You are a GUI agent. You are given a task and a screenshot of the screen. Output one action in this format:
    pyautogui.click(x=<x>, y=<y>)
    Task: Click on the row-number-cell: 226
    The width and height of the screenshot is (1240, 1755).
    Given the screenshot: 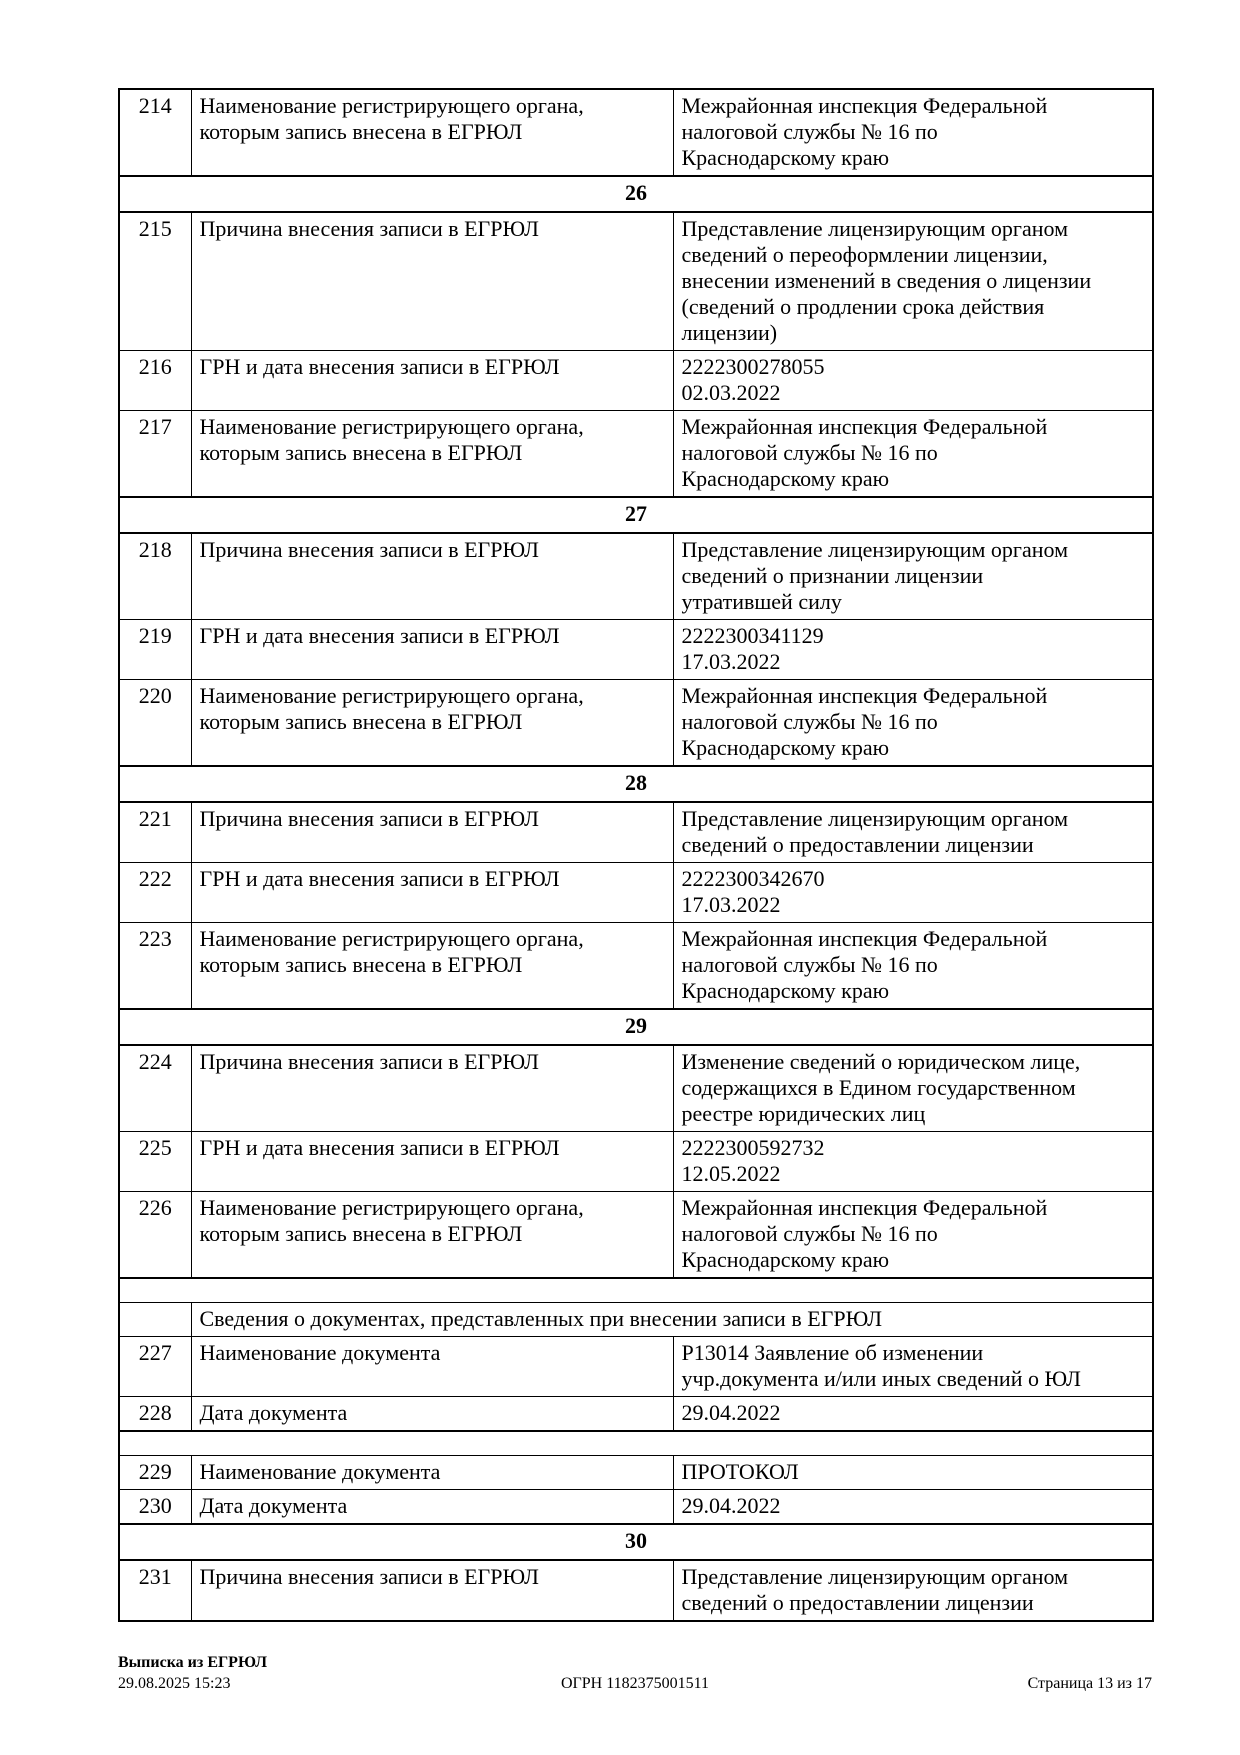 What is the action you would take?
    pyautogui.click(x=155, y=1235)
    